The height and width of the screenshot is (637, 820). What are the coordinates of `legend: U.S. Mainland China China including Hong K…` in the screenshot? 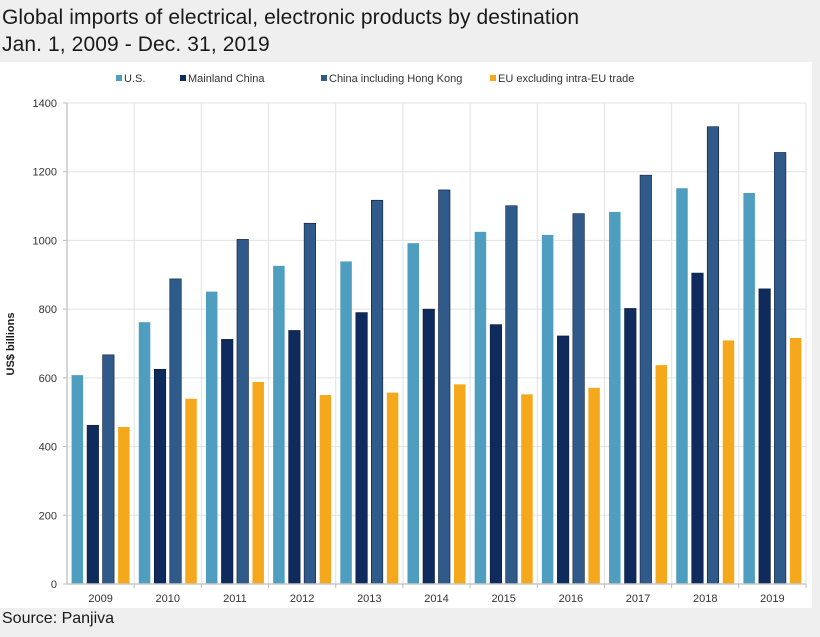 It's located at (375, 79).